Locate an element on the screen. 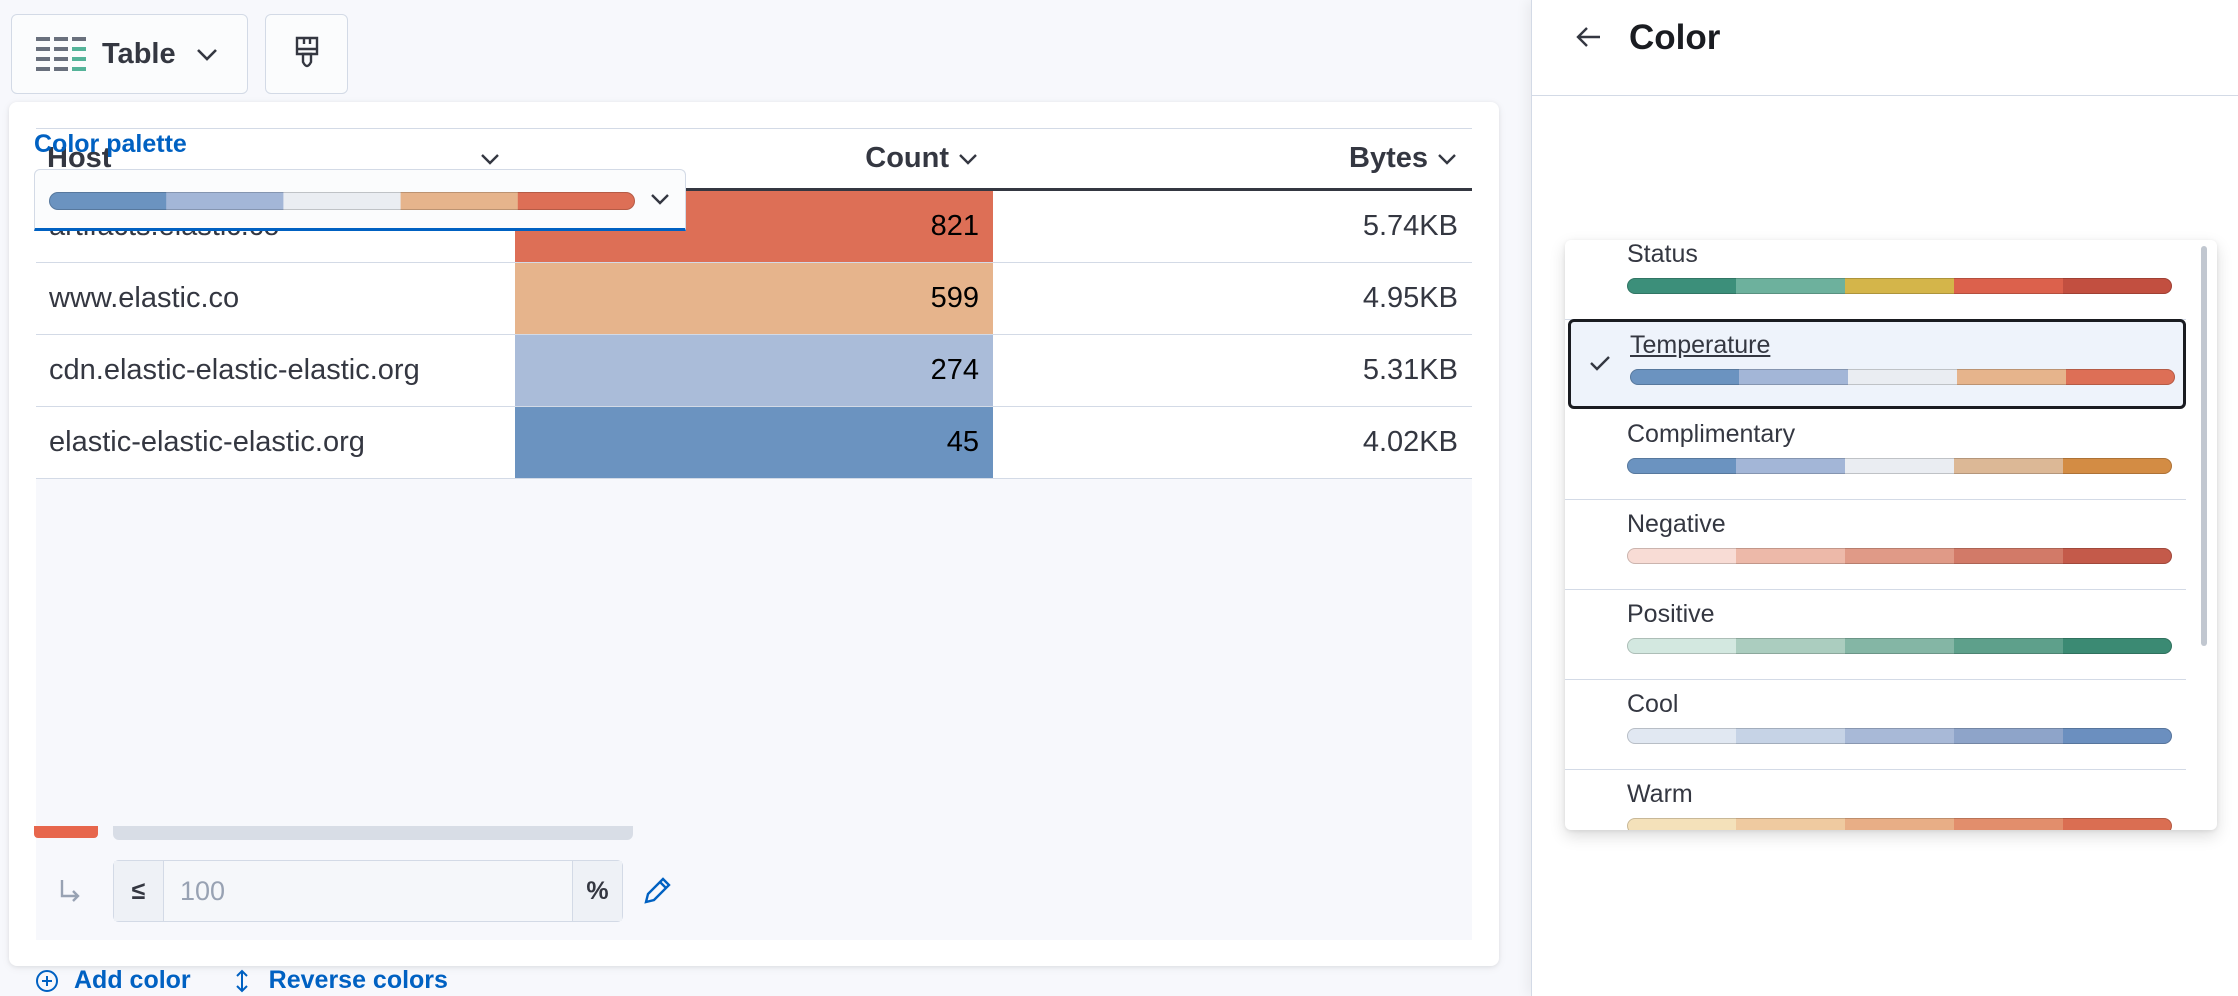  palette-option-label: Complimentary is located at coordinates (1711, 434).